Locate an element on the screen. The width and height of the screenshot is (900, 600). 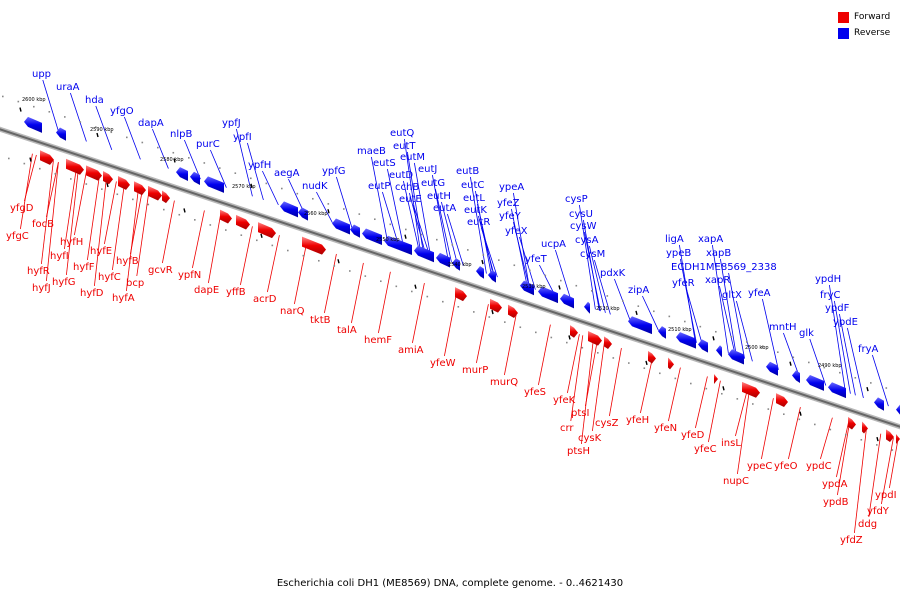
gene-label-forward: yfeW is located at coordinates (443, 363).